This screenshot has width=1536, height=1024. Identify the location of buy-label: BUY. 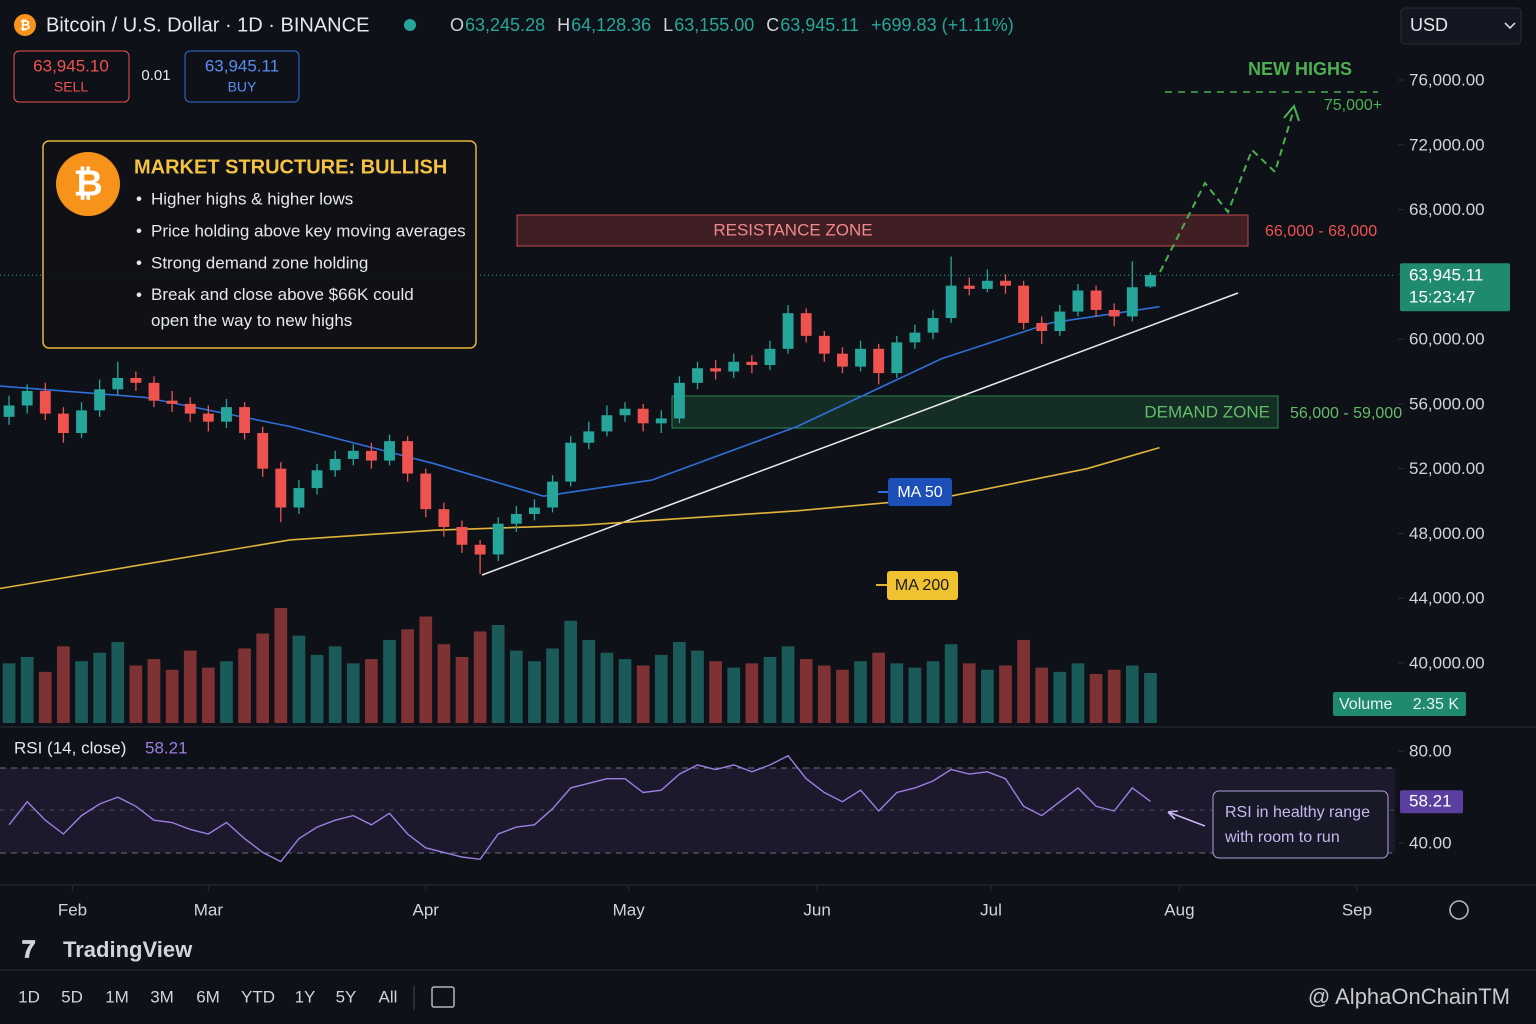
(242, 87).